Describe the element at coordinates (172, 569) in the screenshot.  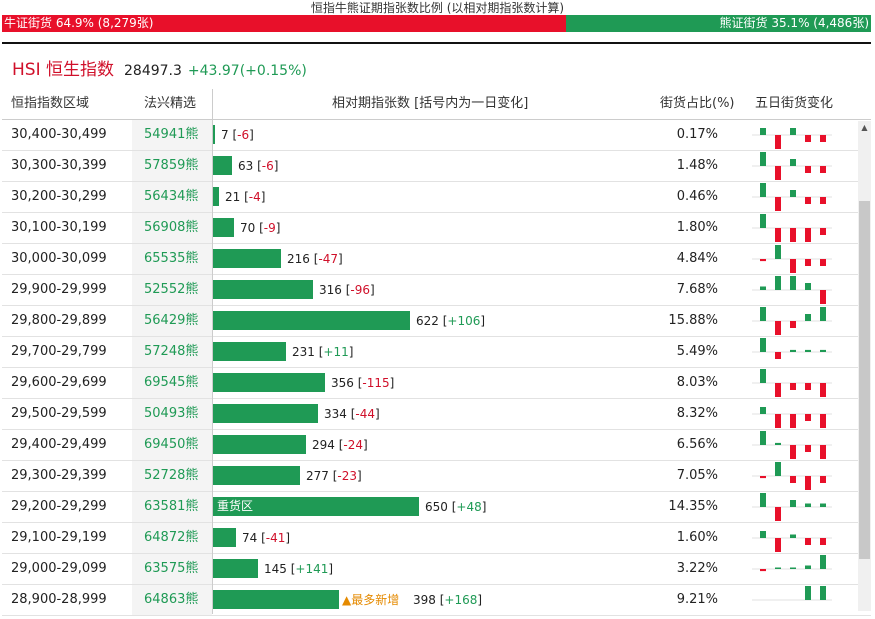
I see `issuer-code-link: 63575熊` at that location.